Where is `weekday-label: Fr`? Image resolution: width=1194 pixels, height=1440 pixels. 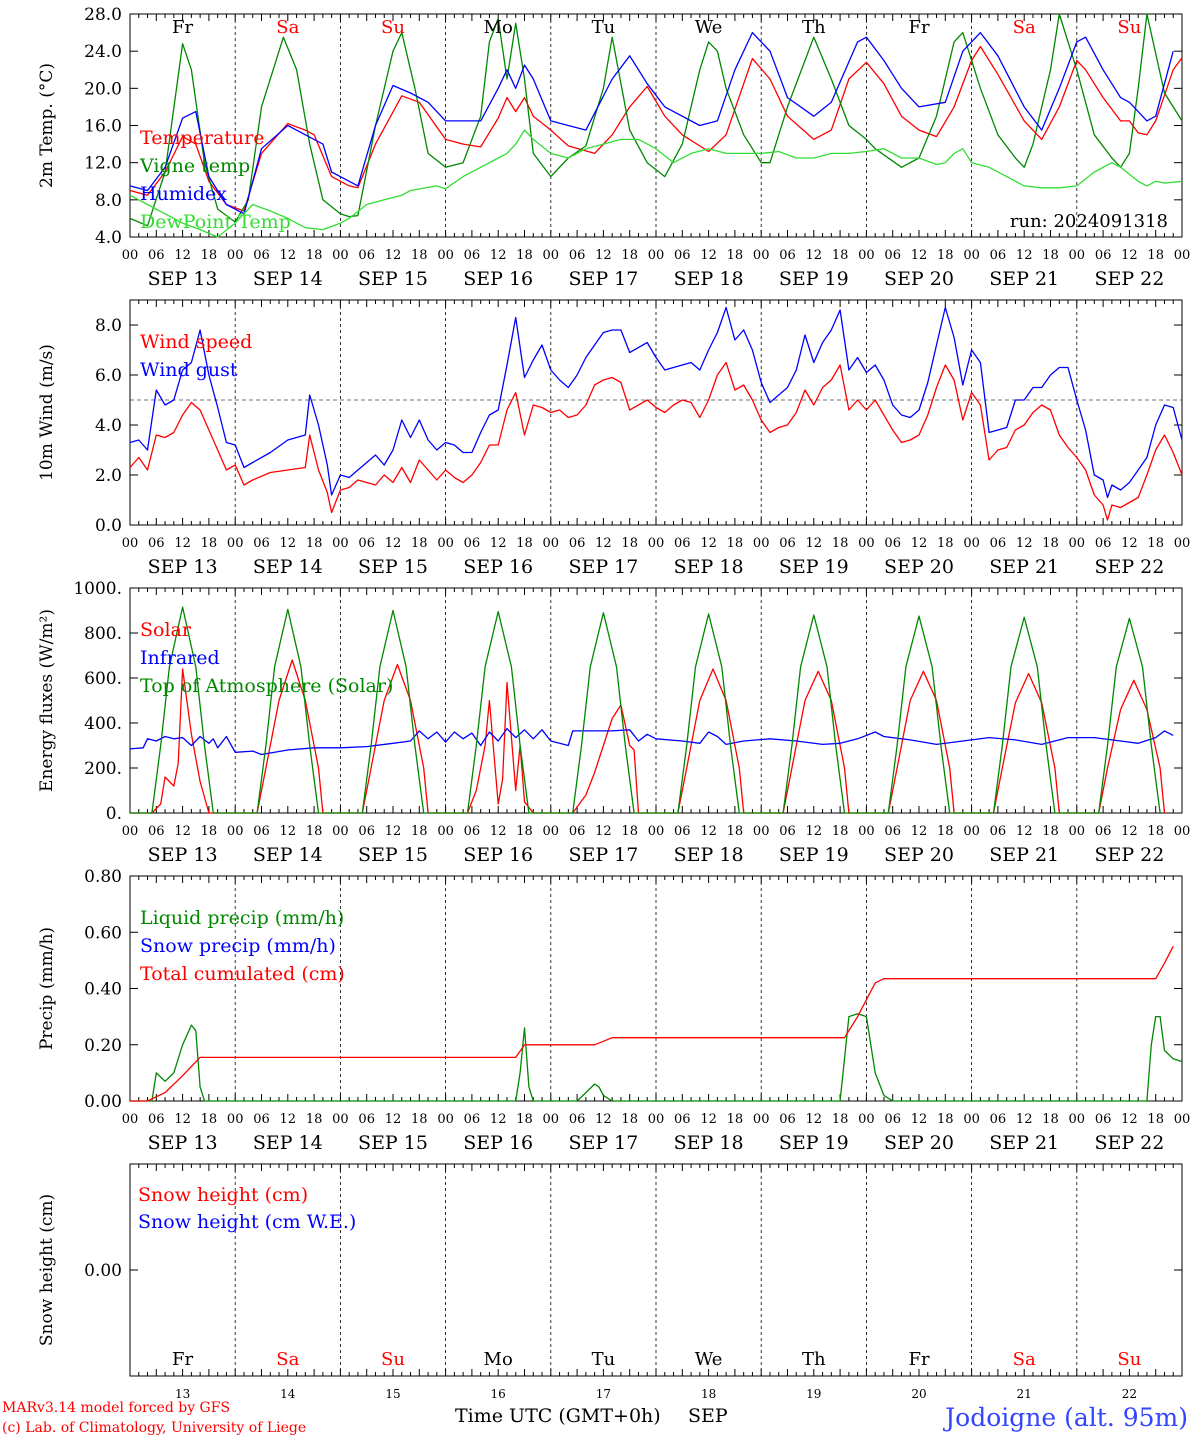 weekday-label: Fr is located at coordinates (182, 1359).